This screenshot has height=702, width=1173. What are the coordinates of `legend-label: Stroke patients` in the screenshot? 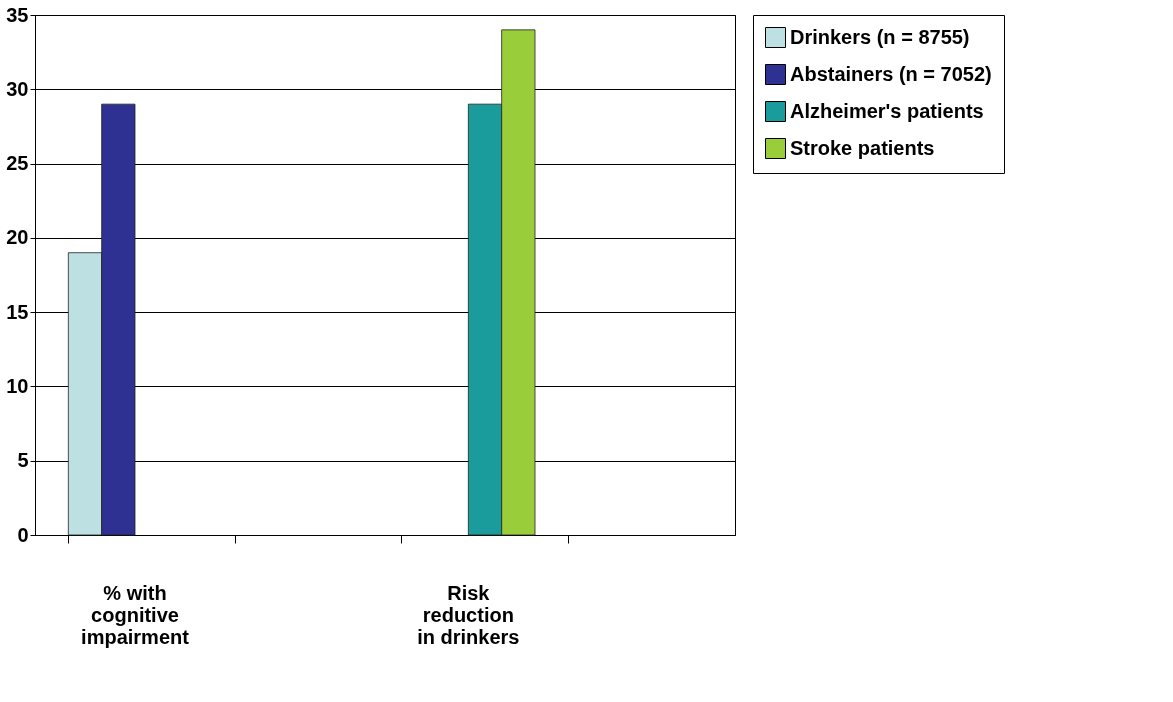 It's located at (862, 147).